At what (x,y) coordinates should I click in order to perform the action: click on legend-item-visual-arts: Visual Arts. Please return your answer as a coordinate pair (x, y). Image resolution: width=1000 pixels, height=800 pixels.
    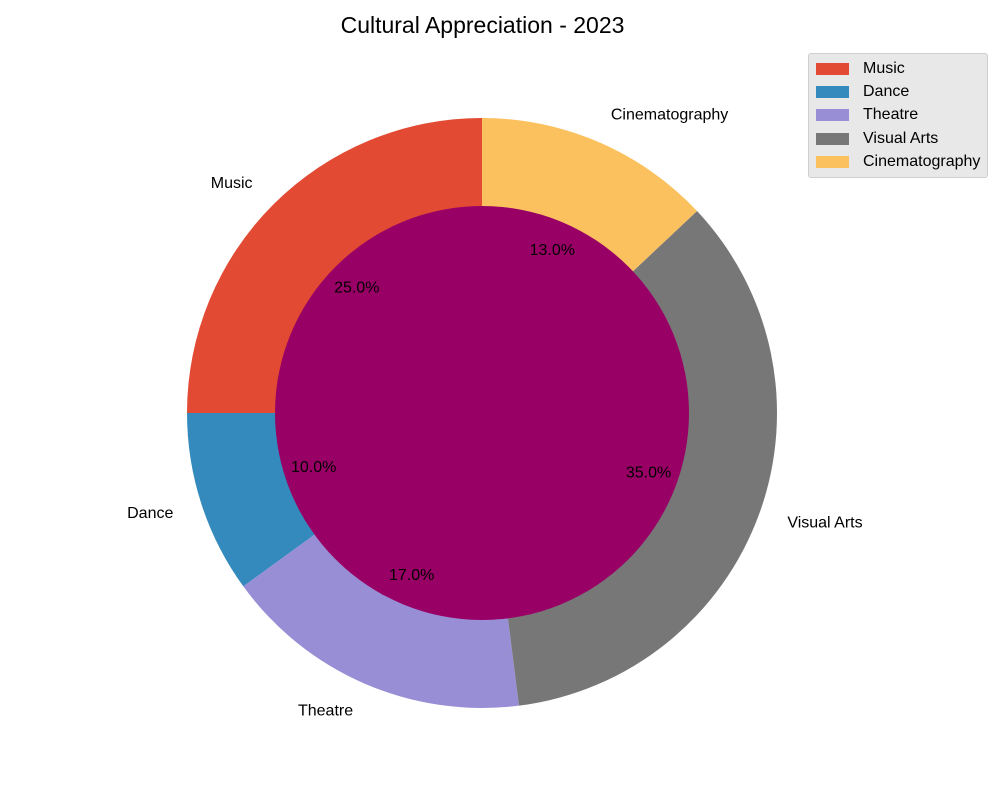
    Looking at the image, I should click on (898, 138).